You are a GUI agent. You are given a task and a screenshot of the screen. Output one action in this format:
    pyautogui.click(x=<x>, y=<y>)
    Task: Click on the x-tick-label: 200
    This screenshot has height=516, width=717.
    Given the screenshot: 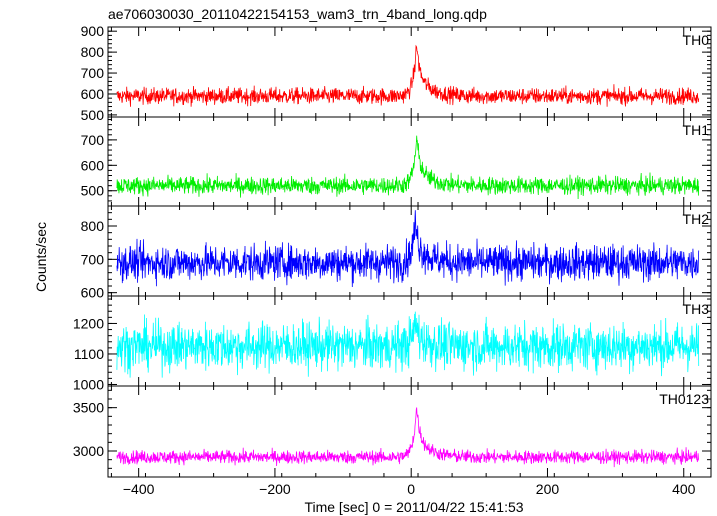 What is the action you would take?
    pyautogui.click(x=548, y=489)
    